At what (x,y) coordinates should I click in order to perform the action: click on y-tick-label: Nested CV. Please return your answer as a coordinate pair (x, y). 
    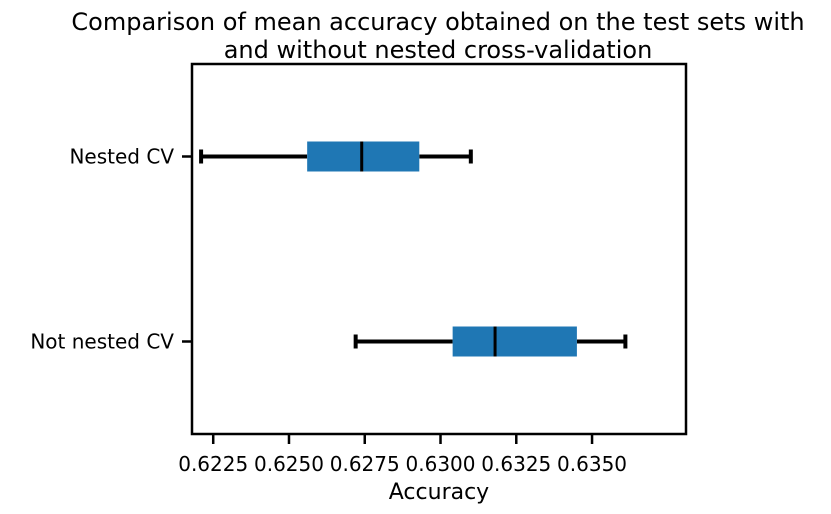
    Looking at the image, I should click on (121, 157).